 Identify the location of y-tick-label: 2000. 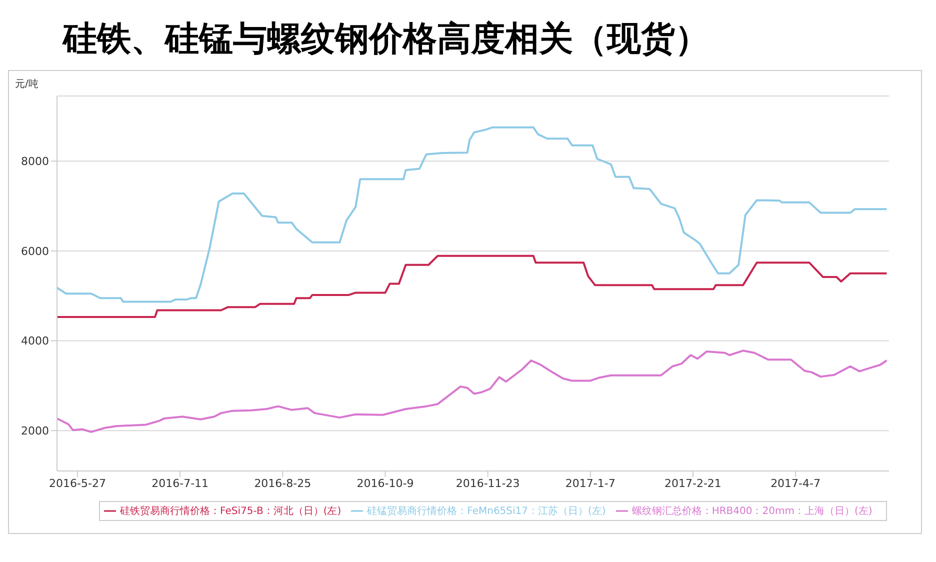
(35, 431).